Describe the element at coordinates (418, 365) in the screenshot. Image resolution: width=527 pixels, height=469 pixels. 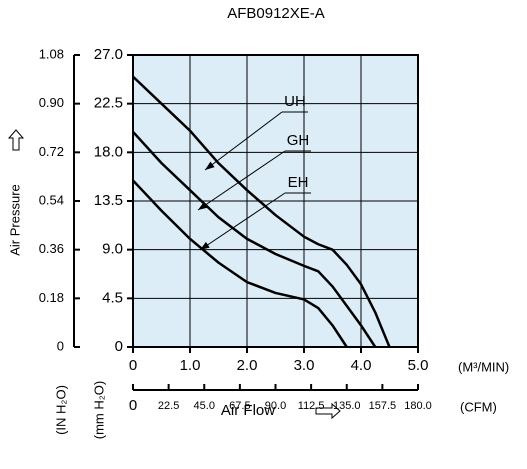
I see `x-tick-label: 5.0` at that location.